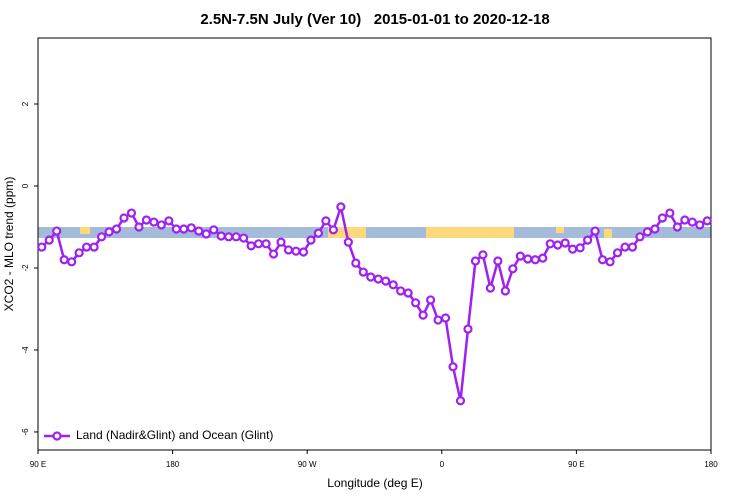 This screenshot has height=500, width=750. I want to click on x-axis-label: Longitude (deg E), so click(374, 483).